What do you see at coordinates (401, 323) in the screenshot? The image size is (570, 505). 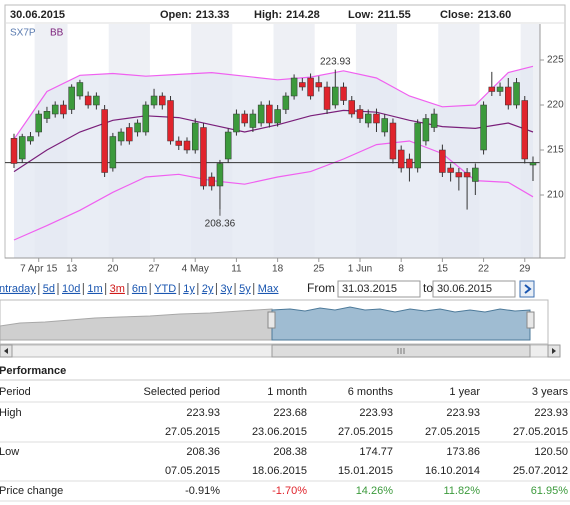 I see `navigator-selection` at bounding box center [401, 323].